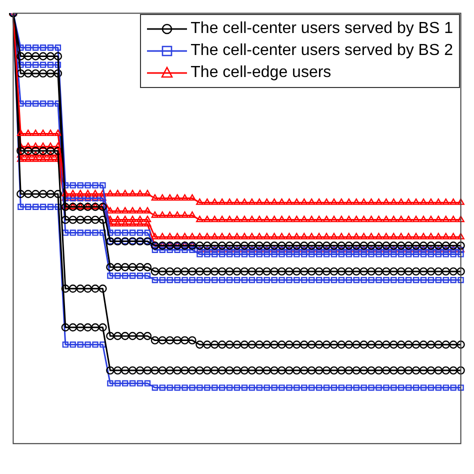  What do you see at coordinates (321, 29) in the screenshot?
I see `legend-label: The cell-center users served by BS 1` at bounding box center [321, 29].